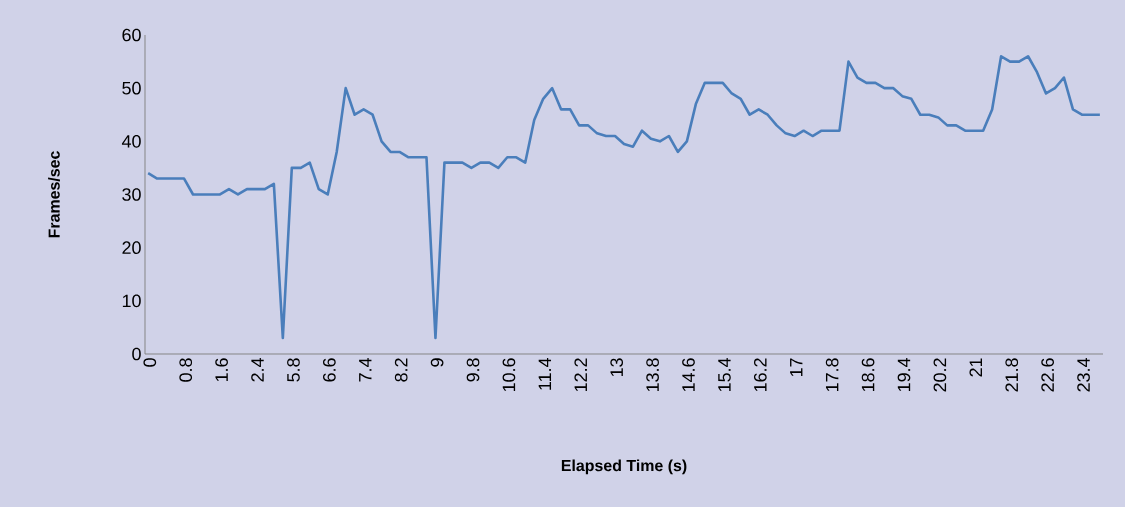  What do you see at coordinates (131, 301) in the screenshot?
I see `y-tick-label: 10` at bounding box center [131, 301].